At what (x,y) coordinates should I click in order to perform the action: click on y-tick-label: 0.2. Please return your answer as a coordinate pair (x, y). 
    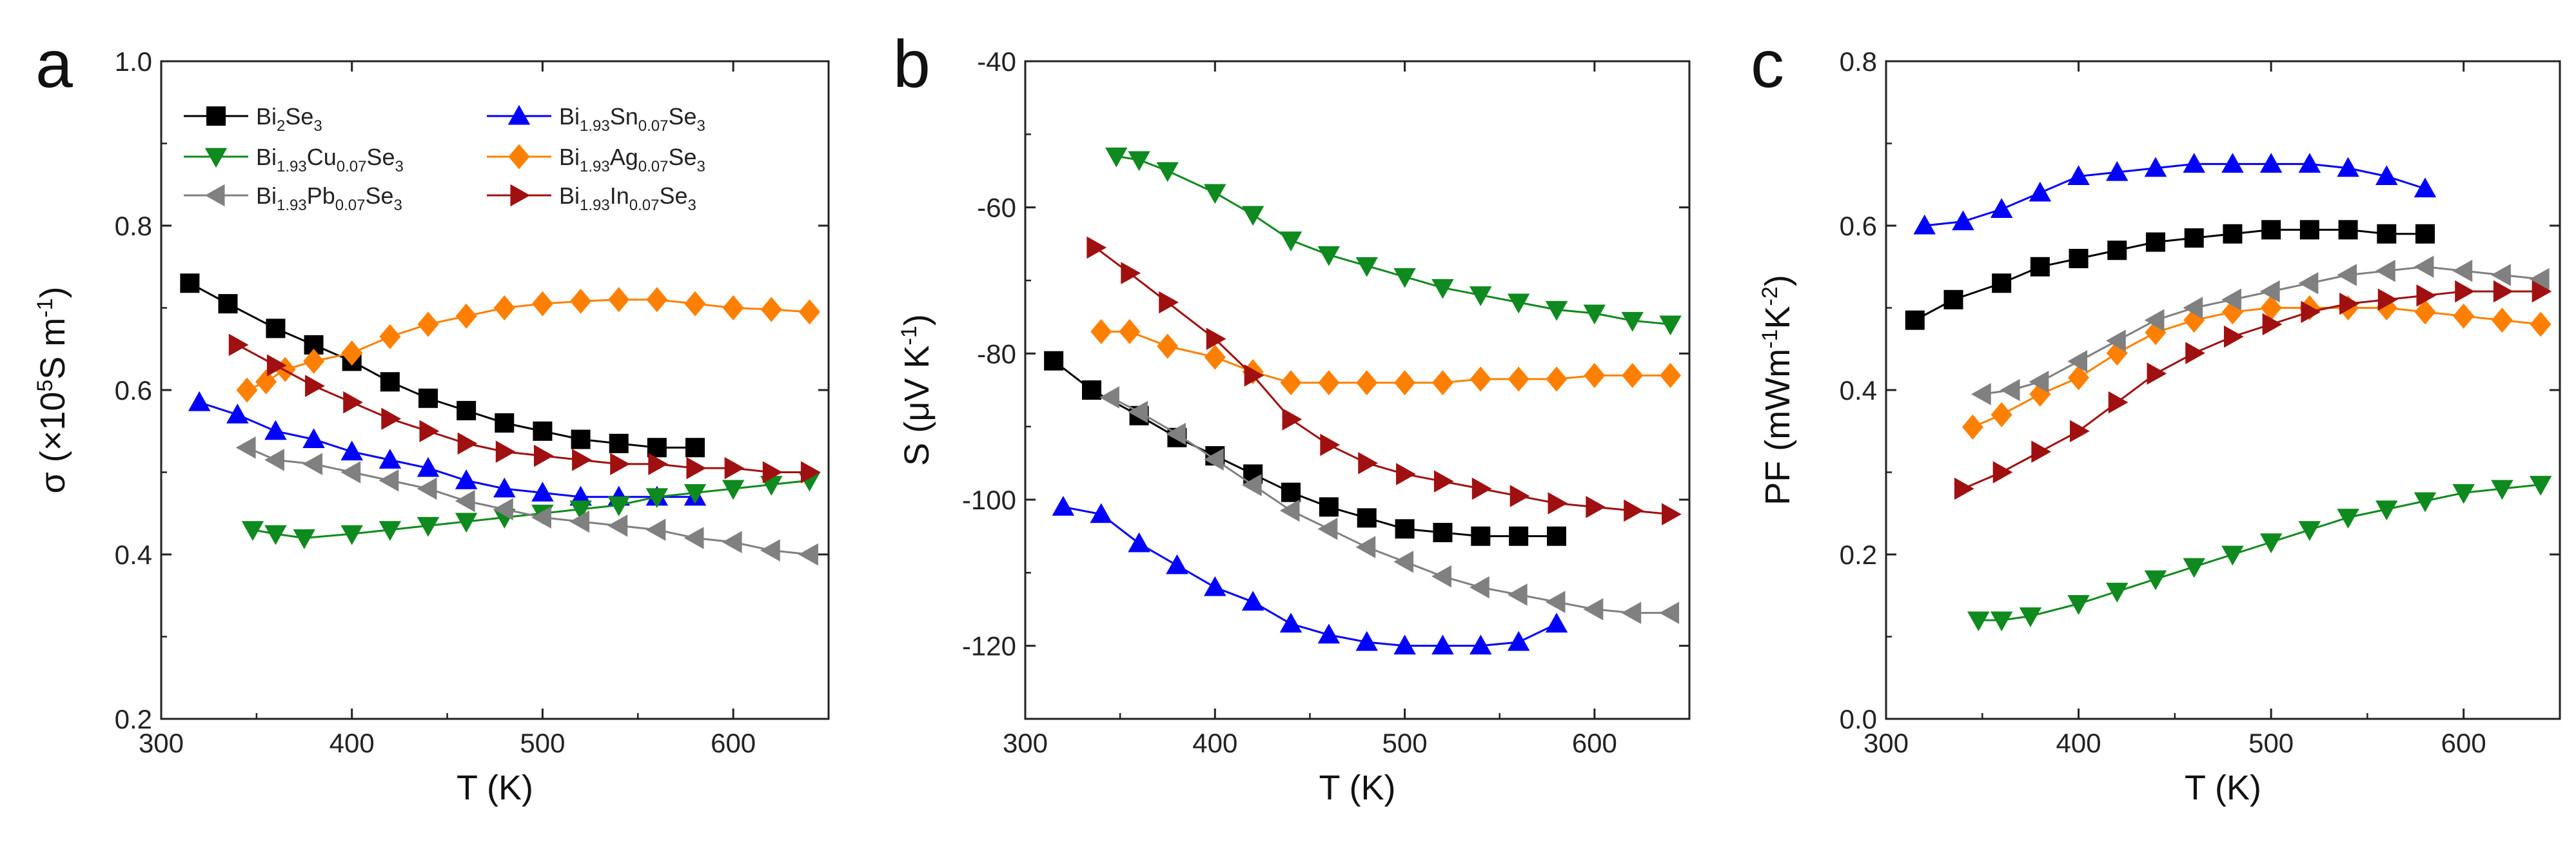
    Looking at the image, I should click on (1858, 555).